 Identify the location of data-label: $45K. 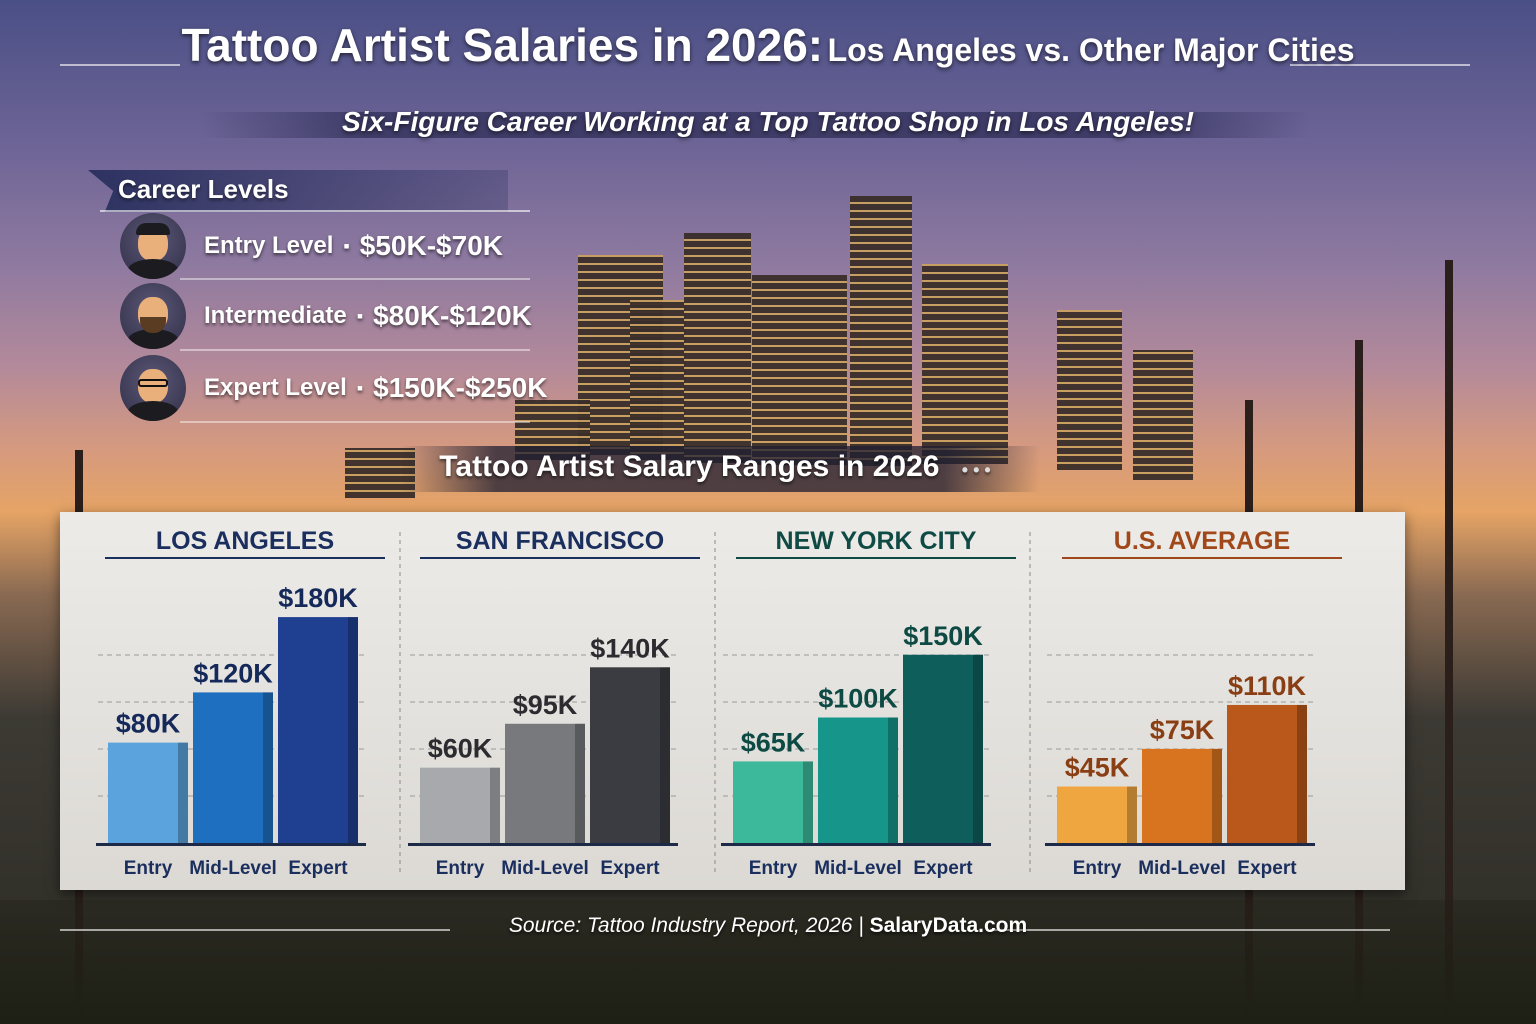
(1097, 768).